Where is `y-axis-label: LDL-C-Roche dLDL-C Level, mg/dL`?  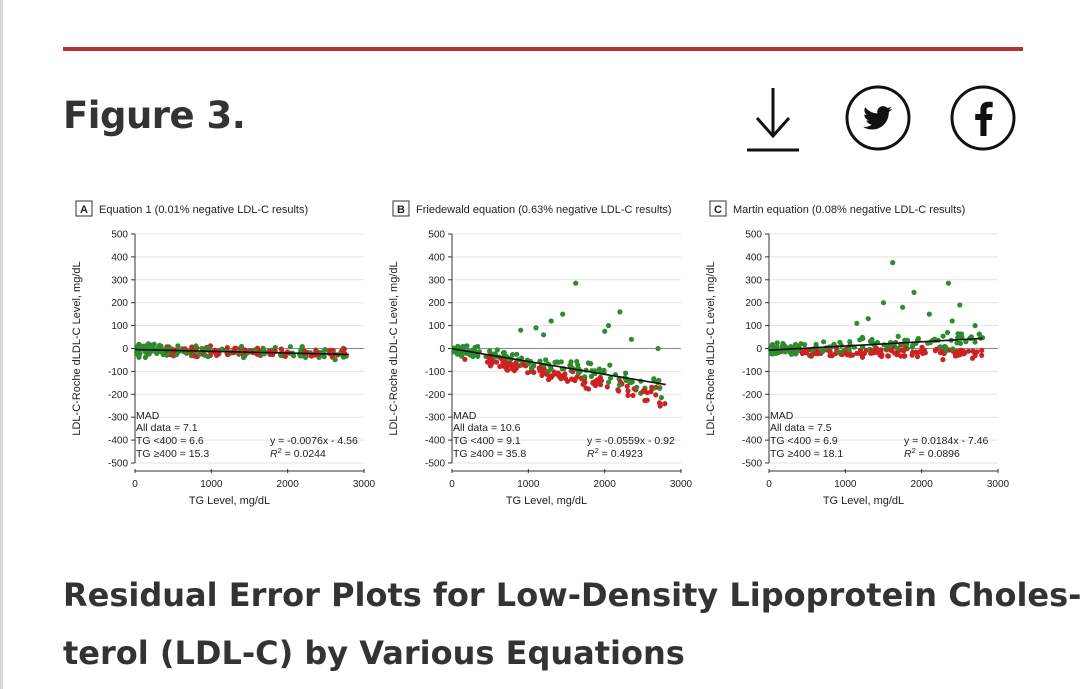 y-axis-label: LDL-C-Roche dLDL-C Level, mg/dL is located at coordinates (77, 348).